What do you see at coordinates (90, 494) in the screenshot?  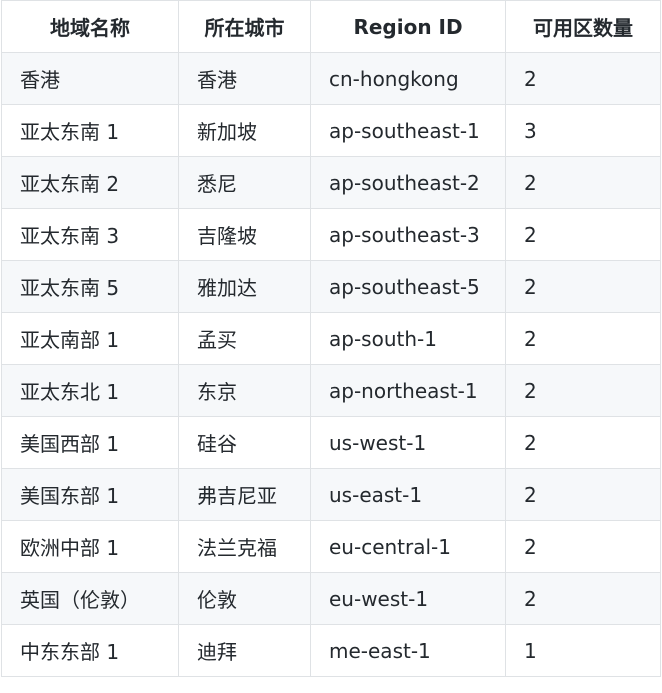 I see `cell-region-name: 美国东部 1` at bounding box center [90, 494].